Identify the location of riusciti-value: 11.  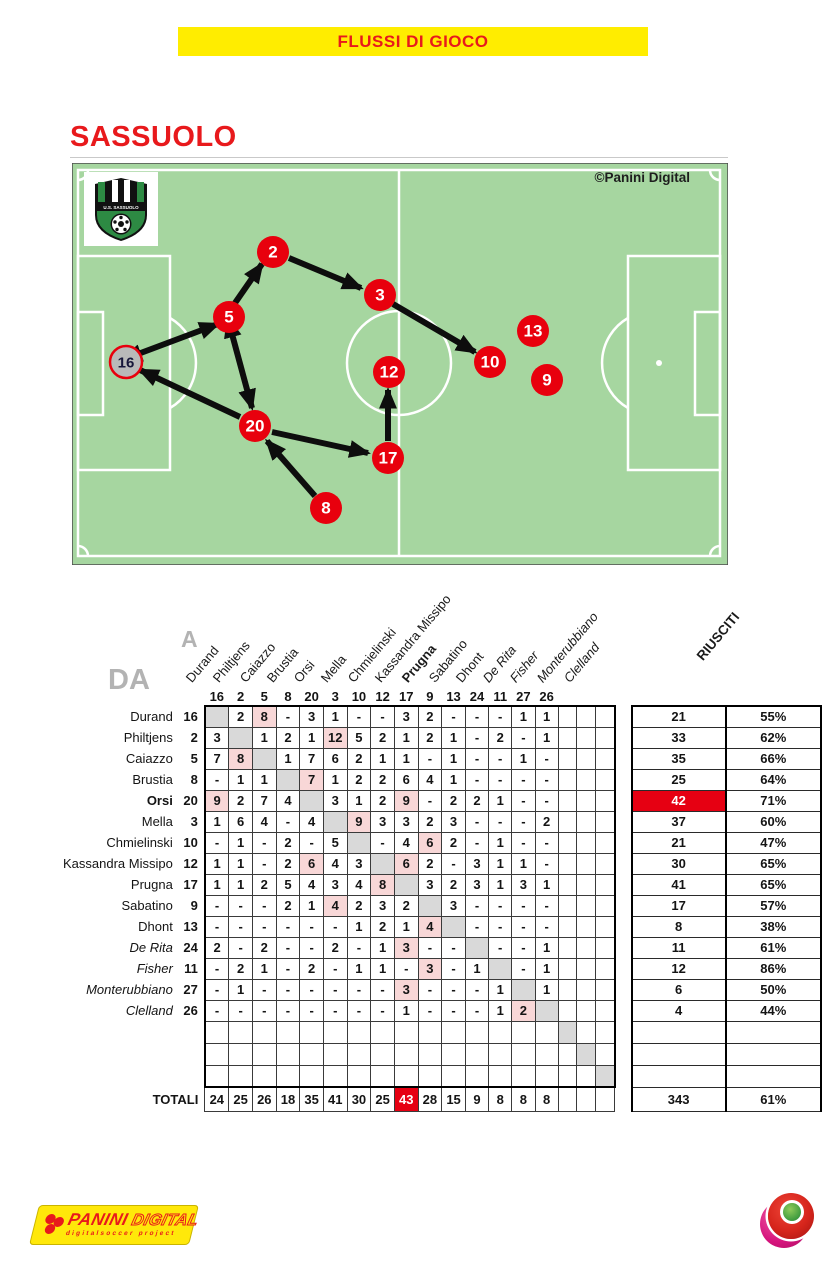
(678, 947).